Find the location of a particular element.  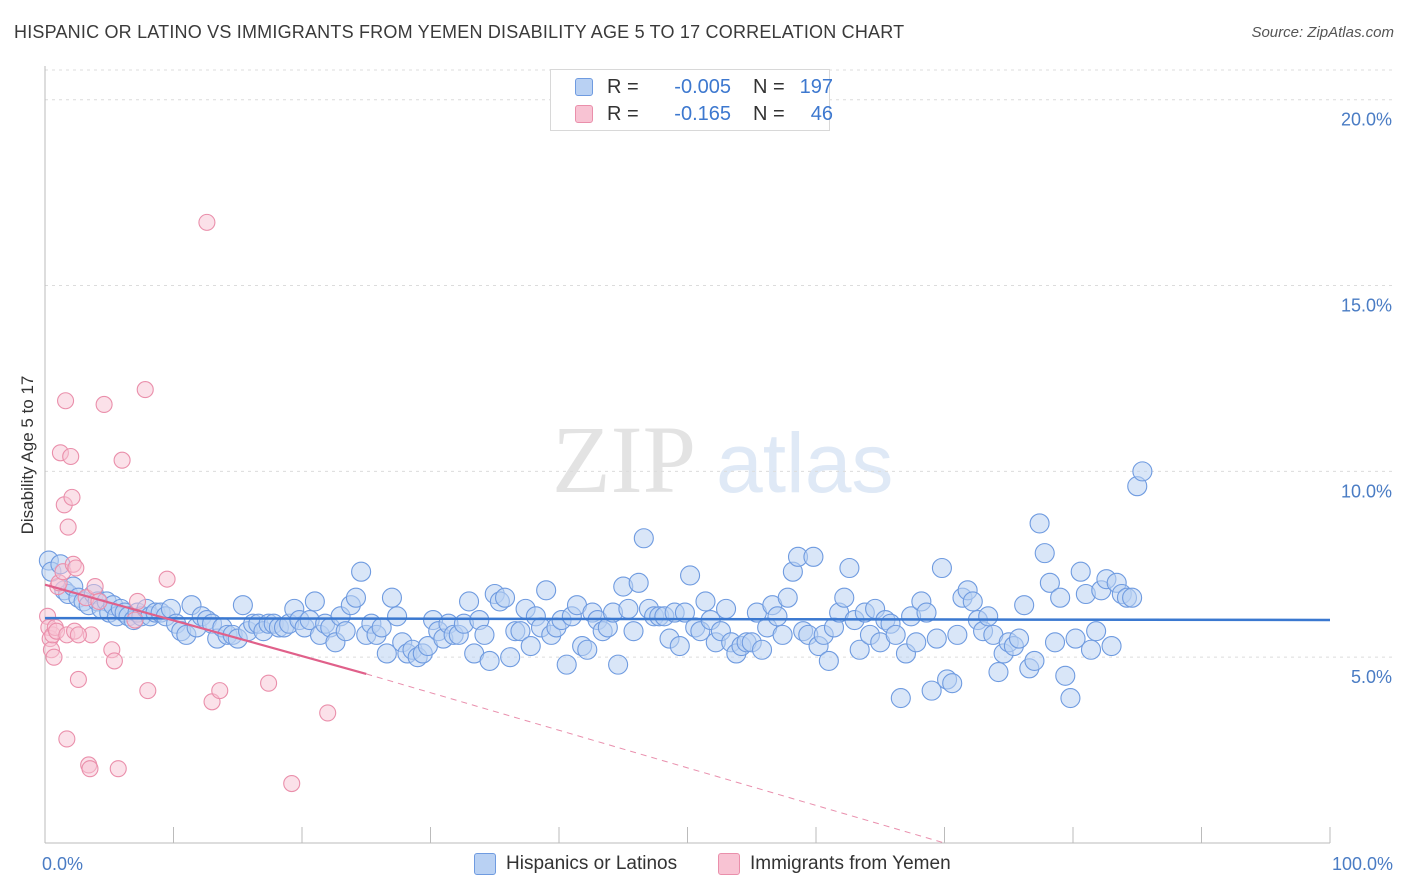

y-tick-label-20: 20.0% is located at coordinates (1366, 120).